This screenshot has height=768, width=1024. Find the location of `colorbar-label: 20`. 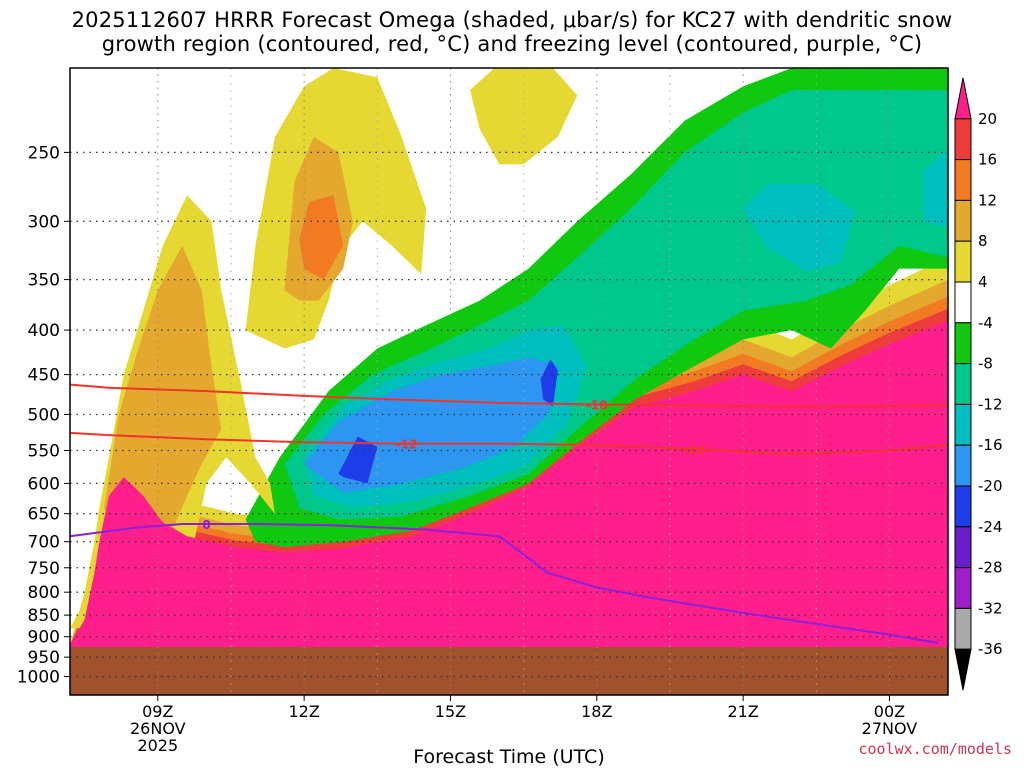

colorbar-label: 20 is located at coordinates (987, 119).